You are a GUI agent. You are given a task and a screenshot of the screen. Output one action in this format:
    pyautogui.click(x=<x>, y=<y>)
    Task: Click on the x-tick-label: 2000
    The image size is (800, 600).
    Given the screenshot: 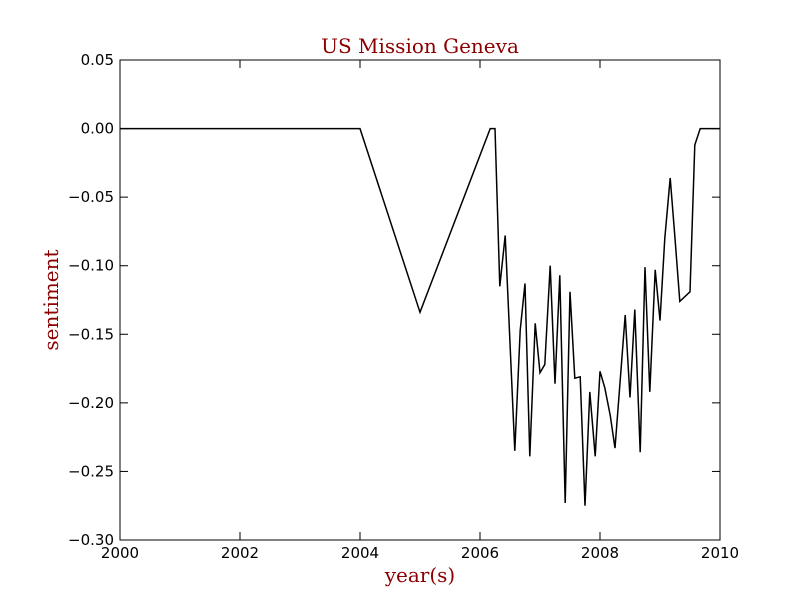 What is the action you would take?
    pyautogui.click(x=120, y=553)
    